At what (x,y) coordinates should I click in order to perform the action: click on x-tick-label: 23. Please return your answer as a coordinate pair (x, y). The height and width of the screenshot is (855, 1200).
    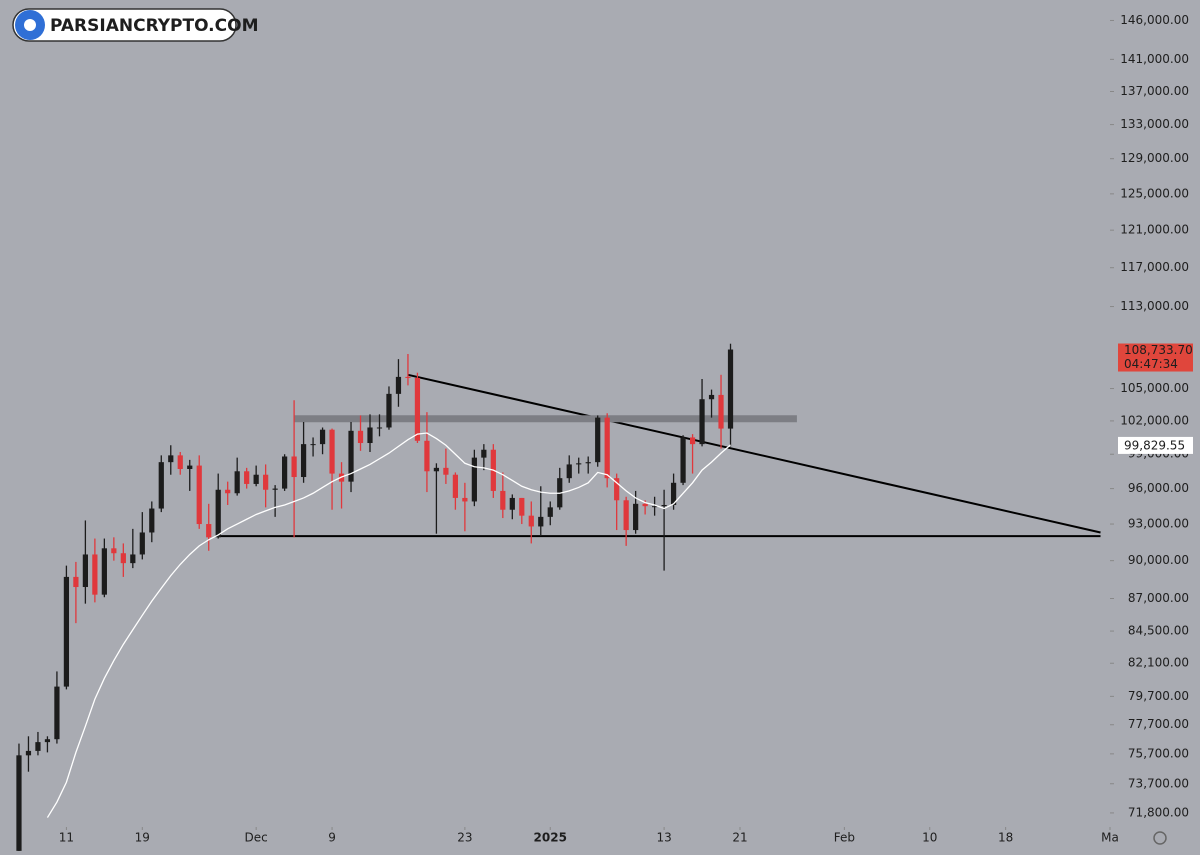
    Looking at the image, I should click on (464, 838).